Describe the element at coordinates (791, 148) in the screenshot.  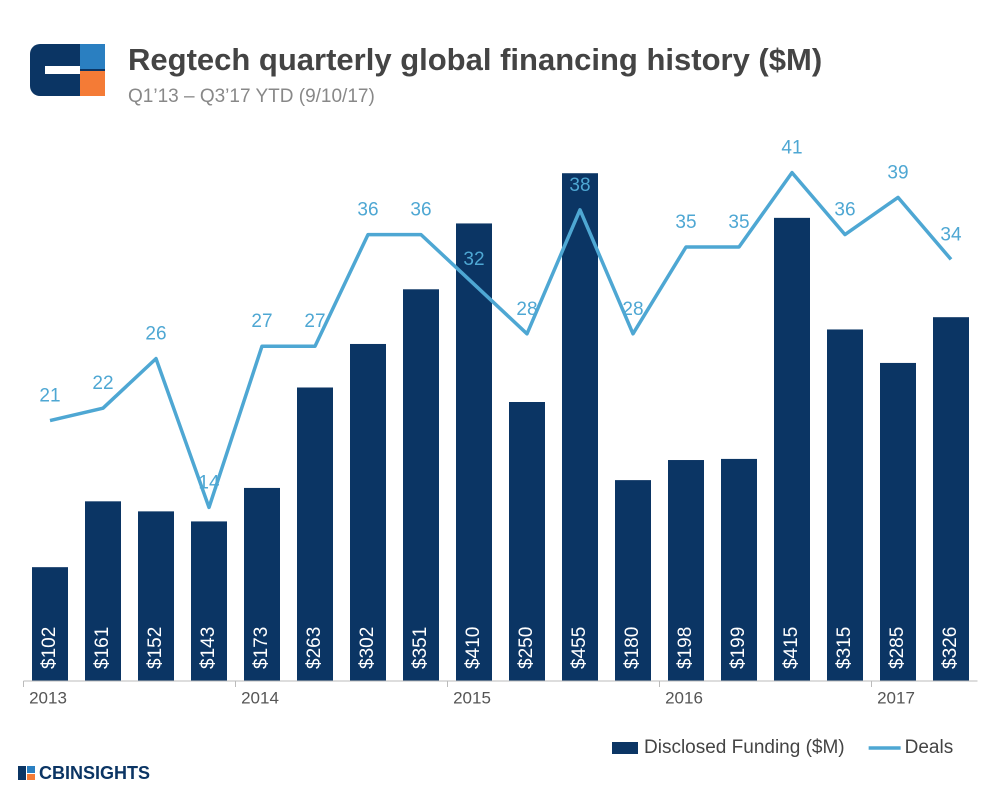
I see `line-value-label: 41` at that location.